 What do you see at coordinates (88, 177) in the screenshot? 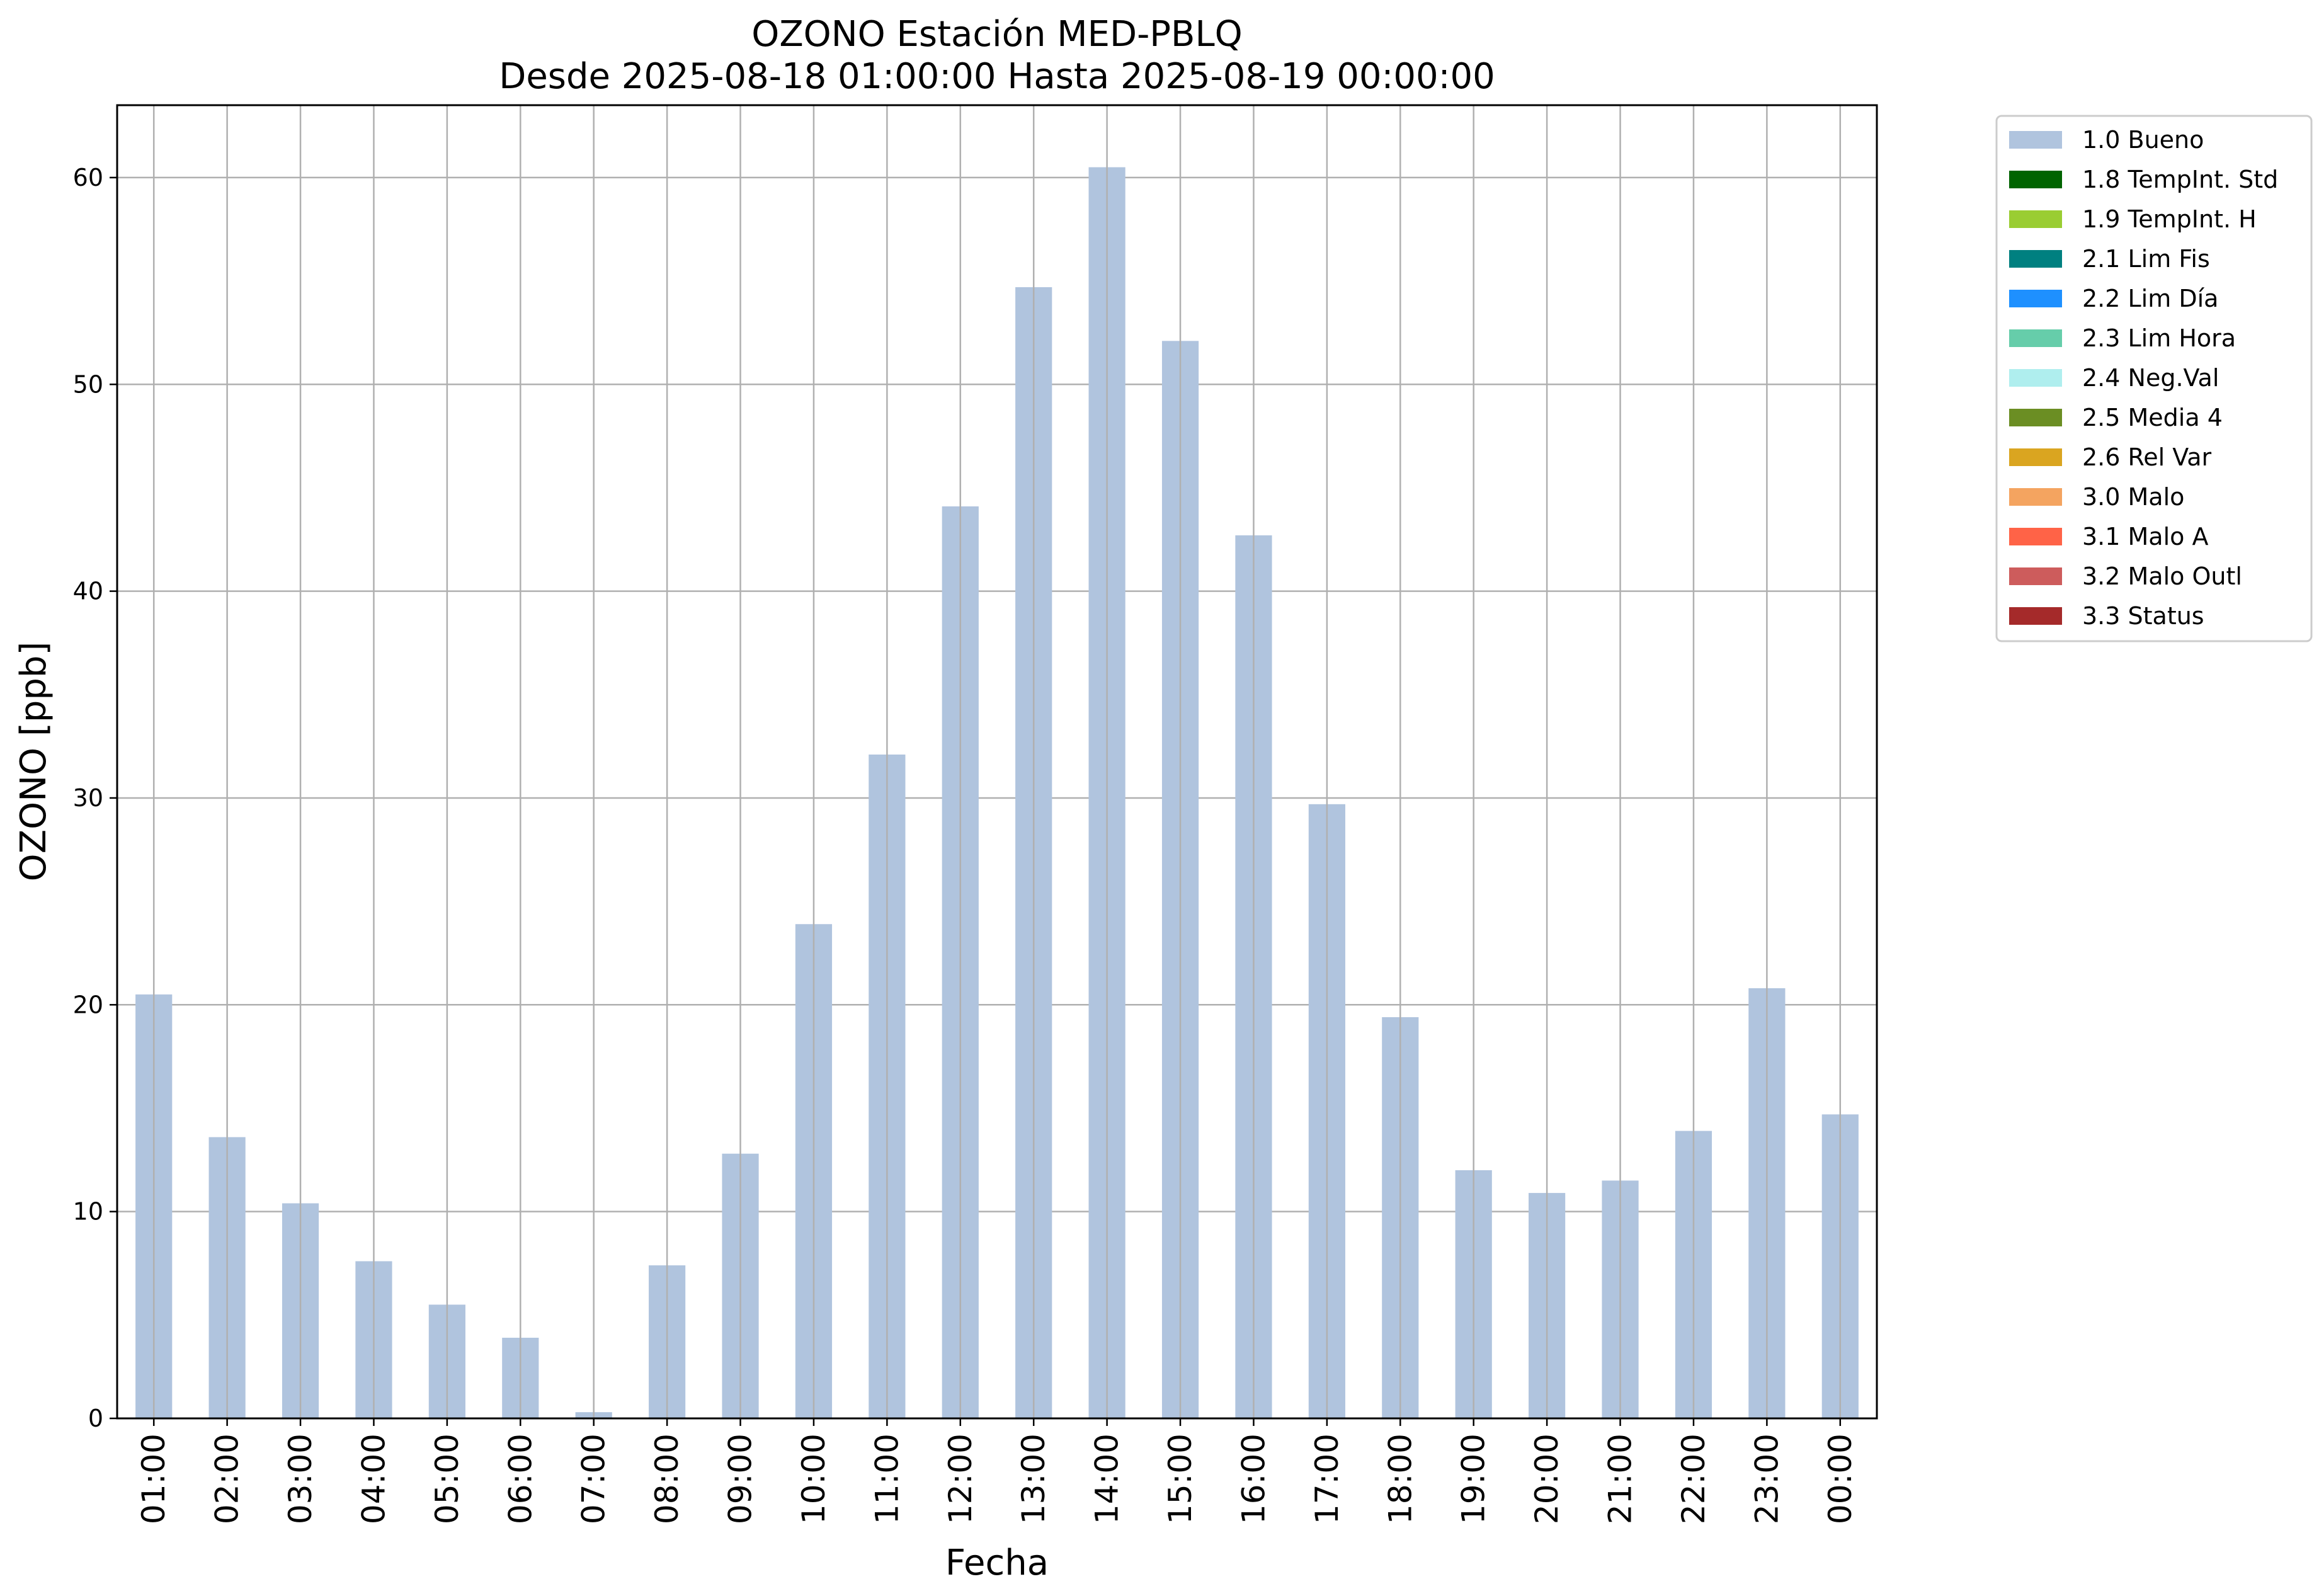
I see `y-tick-label: 60` at bounding box center [88, 177].